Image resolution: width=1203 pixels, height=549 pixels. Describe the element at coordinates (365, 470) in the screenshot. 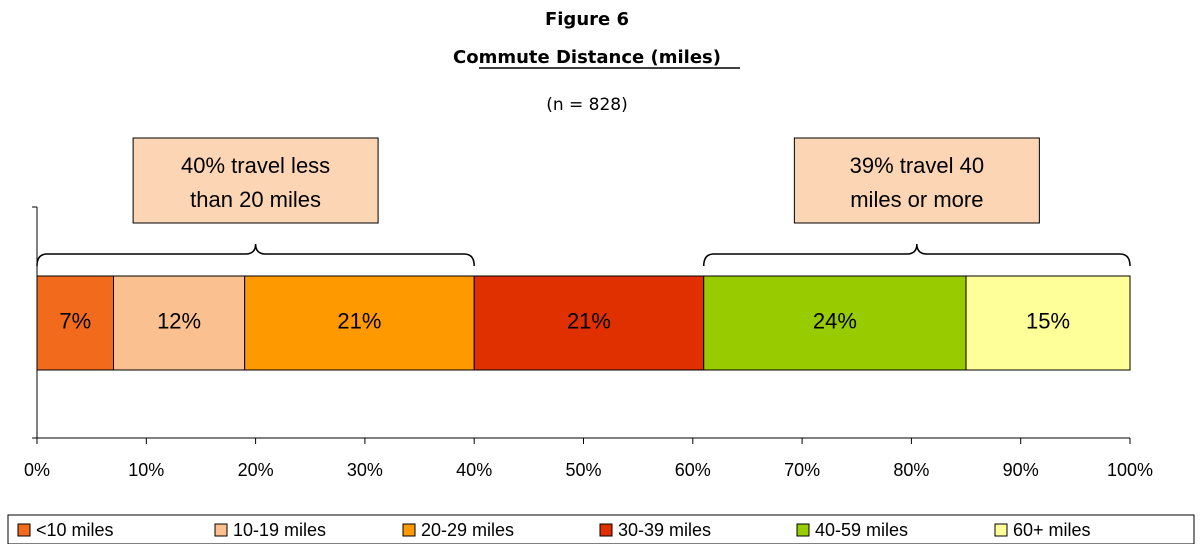

I see `x-tick-label: 30%` at that location.